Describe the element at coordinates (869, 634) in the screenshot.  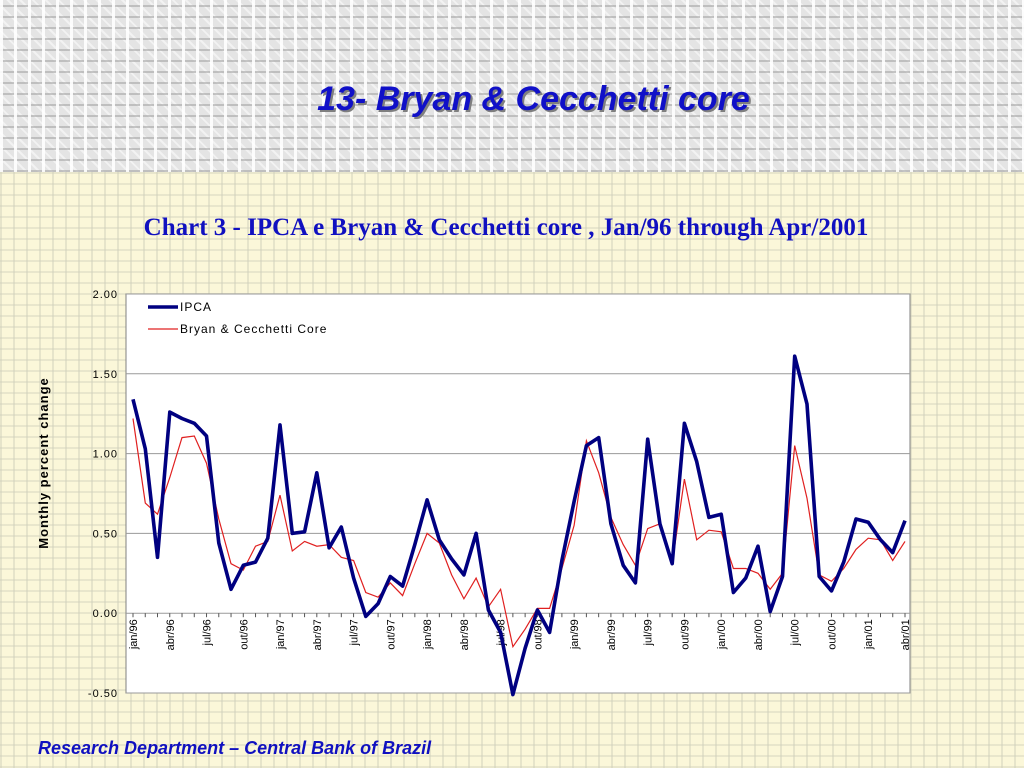
I see `x-tick-label: jan/01` at that location.